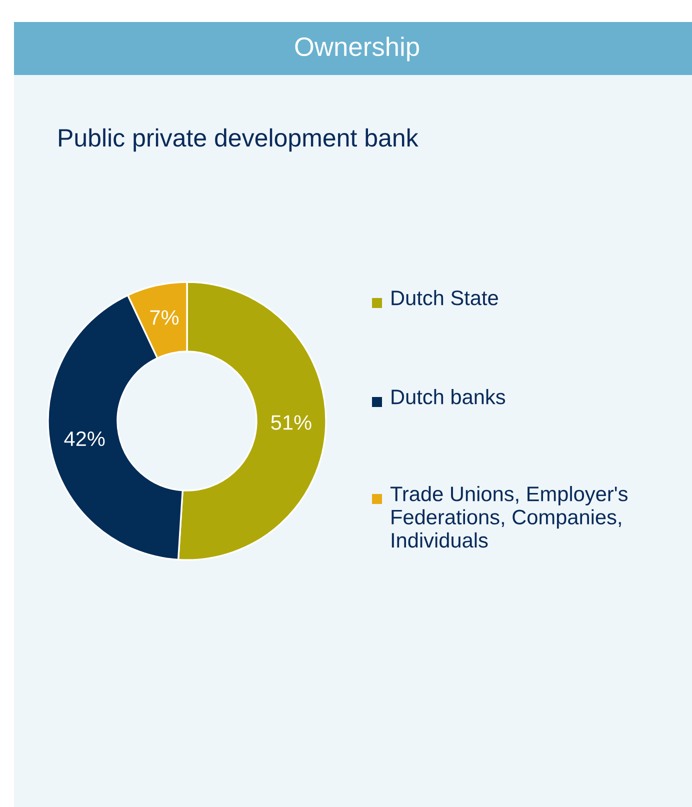  What do you see at coordinates (164, 317) in the screenshot?
I see `data-label: 7%` at bounding box center [164, 317].